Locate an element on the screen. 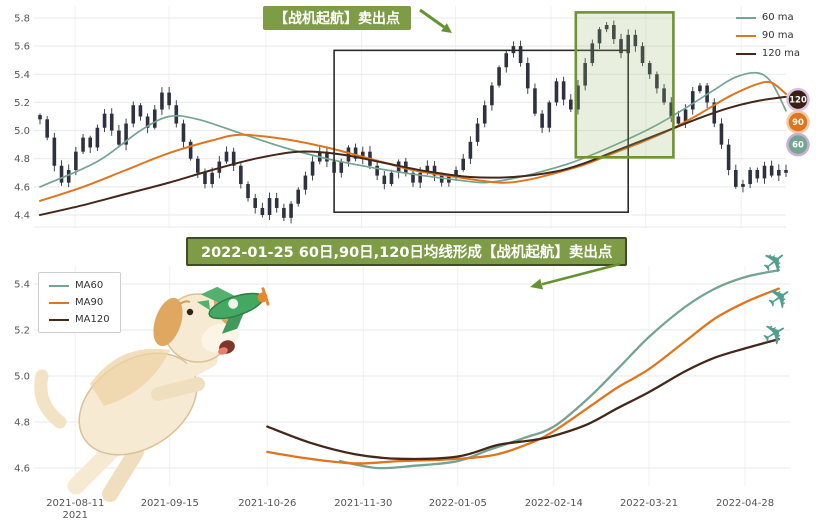 Image resolution: width=816 pixels, height=520 pixels. bottom-chart-legend: MA60 MA90 MA120 is located at coordinates (79, 302).